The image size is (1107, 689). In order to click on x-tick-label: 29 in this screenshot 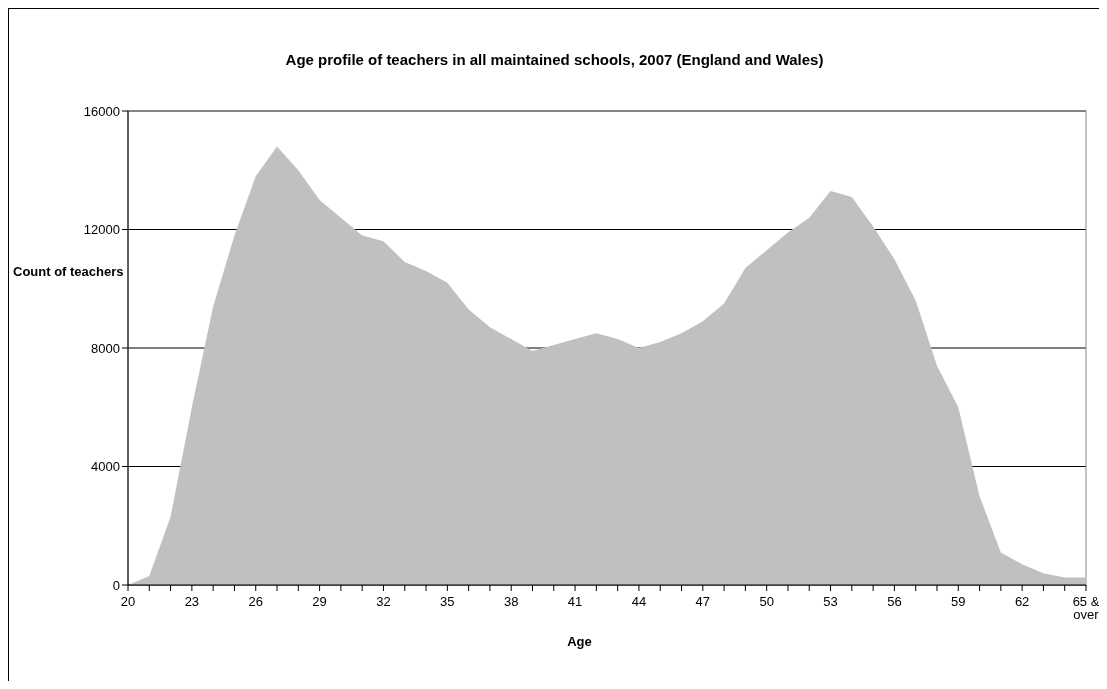, I will do `click(319, 602)`.